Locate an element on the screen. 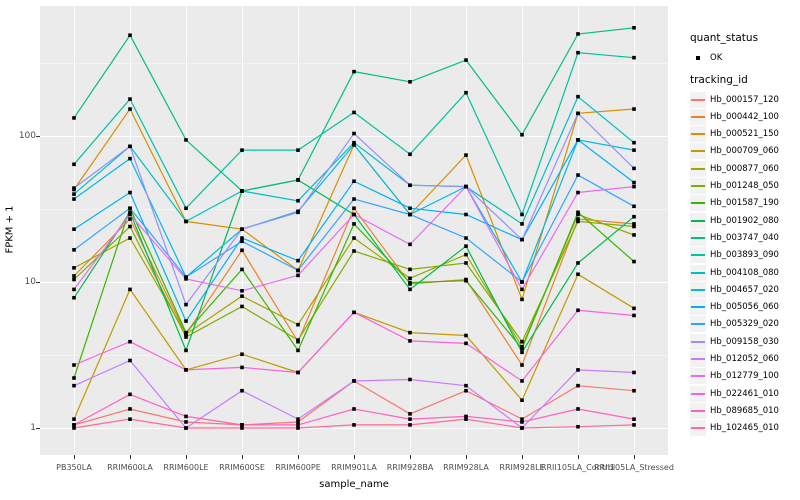 The height and width of the screenshot is (500, 800). legend-item-label: Hb_000521_150 is located at coordinates (744, 134).